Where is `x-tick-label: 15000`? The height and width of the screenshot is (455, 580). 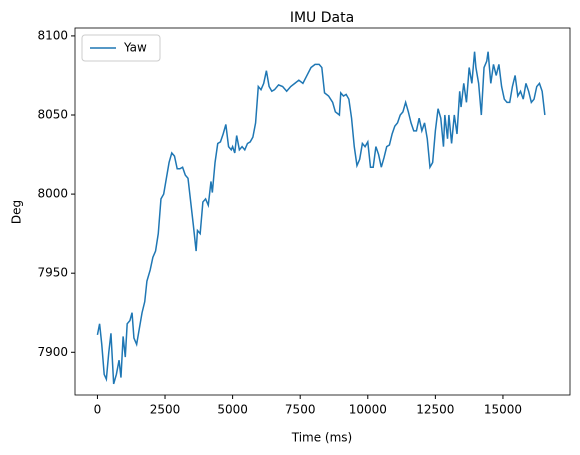
x-tick-label: 15000 is located at coordinates (503, 410).